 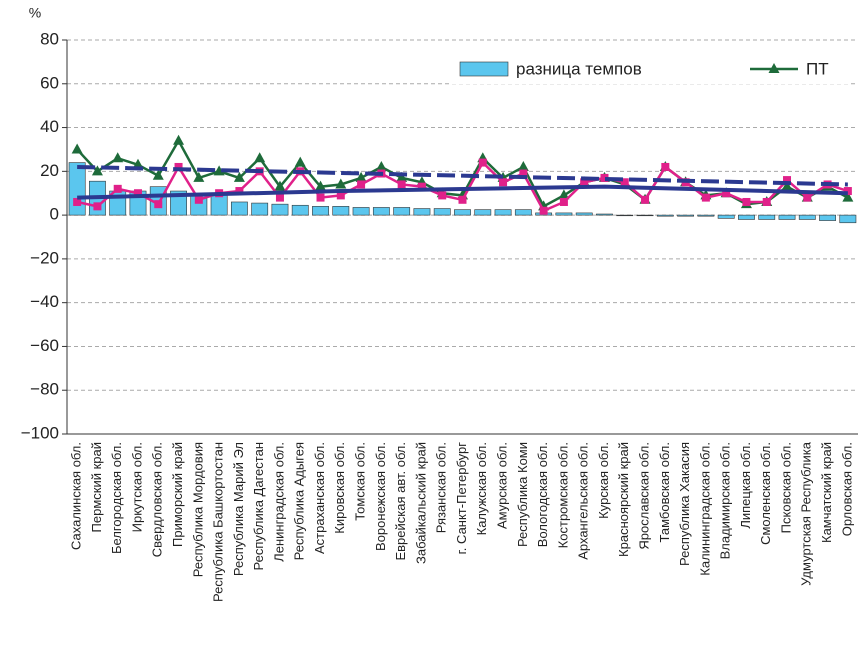 What do you see at coordinates (44, 389) in the screenshot?
I see `y-tick-label: −80` at bounding box center [44, 389].